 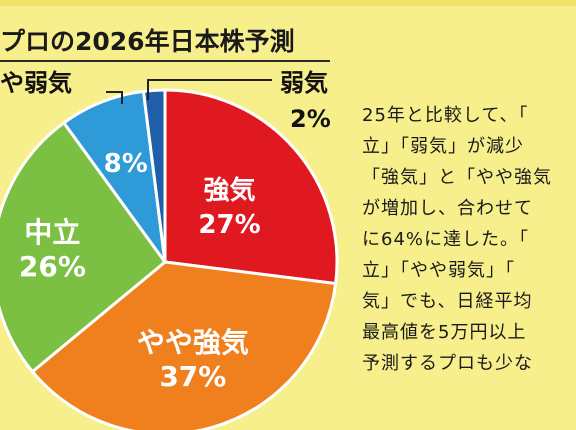 I want to click on description-line: が増加し、合わせて, so click(x=447, y=208).